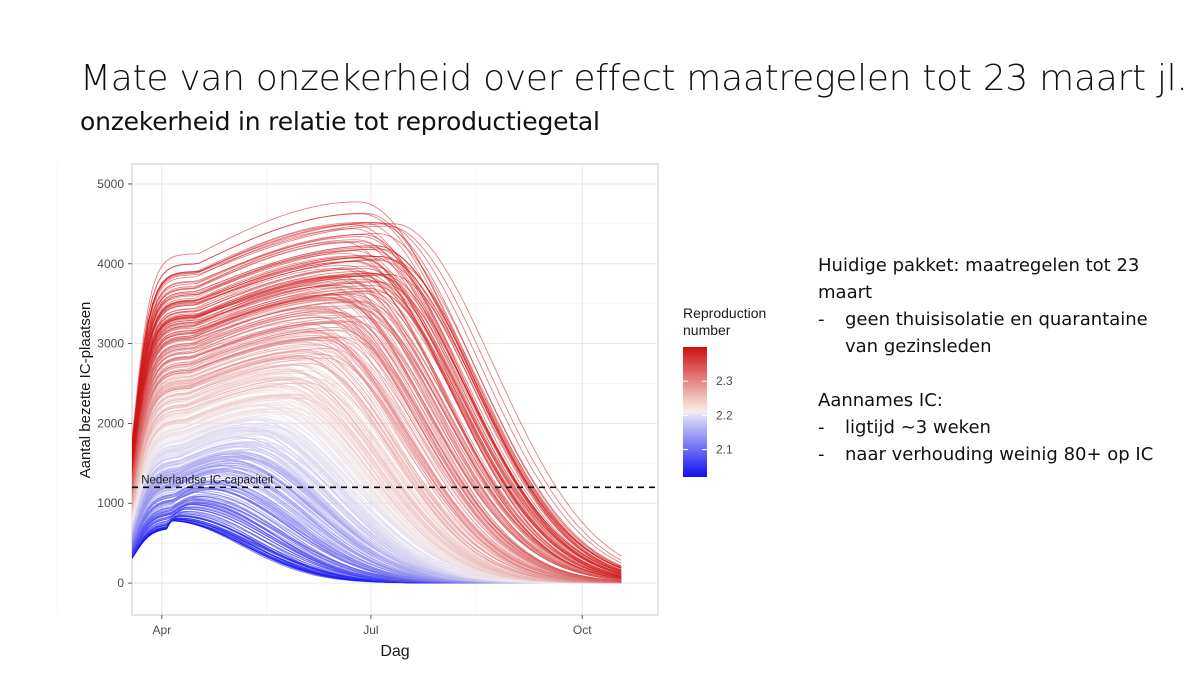 The height and width of the screenshot is (675, 1200). Describe the element at coordinates (707, 330) in the screenshot. I see `legend-title-line2: number` at that location.